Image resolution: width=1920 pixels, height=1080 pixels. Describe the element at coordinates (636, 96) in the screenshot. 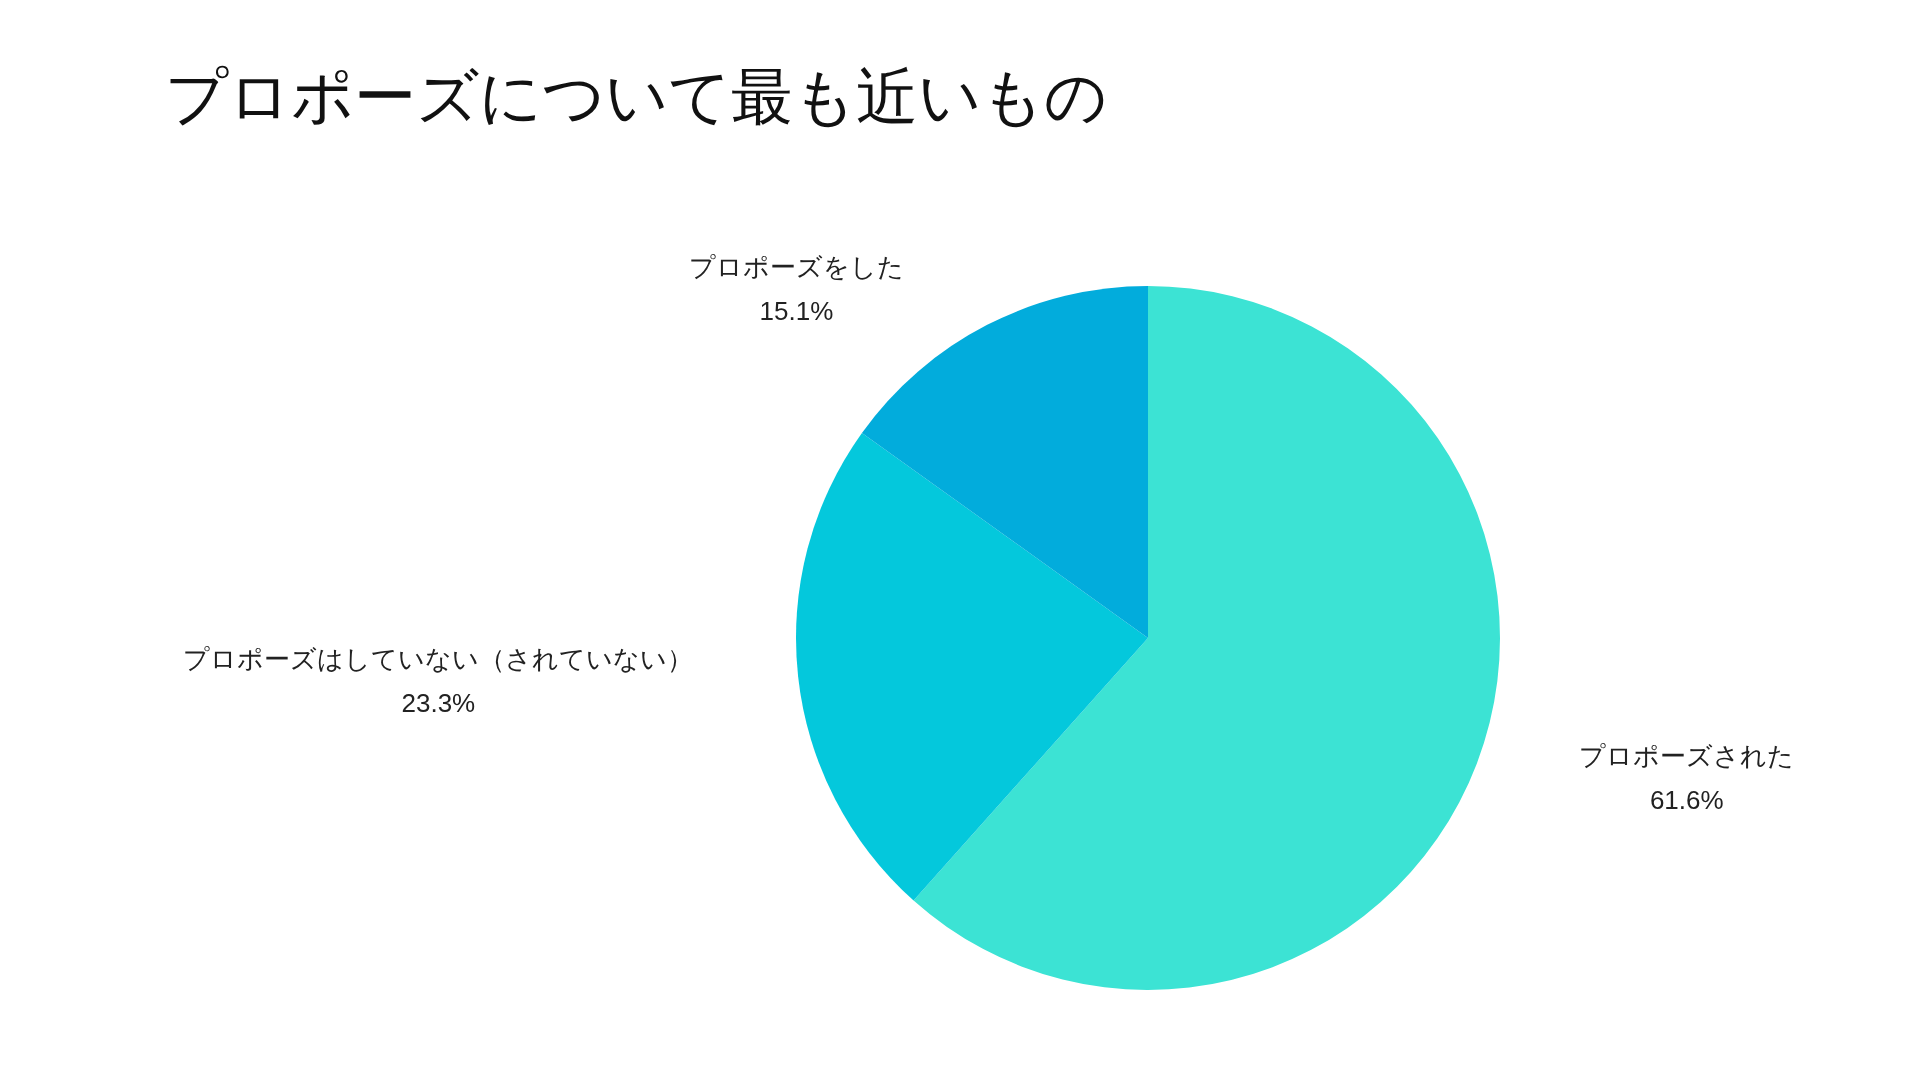

I see `chart-title: プロポーズについて最も近いもの` at that location.